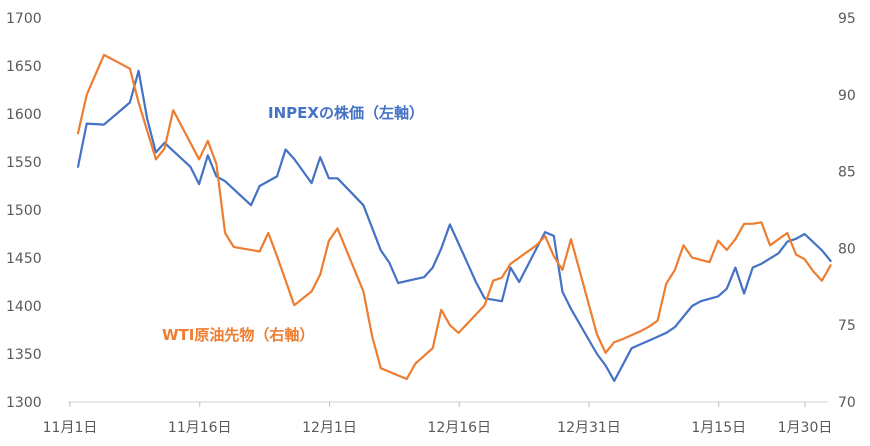 The width and height of the screenshot is (870, 446). What do you see at coordinates (70, 428) in the screenshot?
I see `x-tick-label: 11月1日` at bounding box center [70, 428].